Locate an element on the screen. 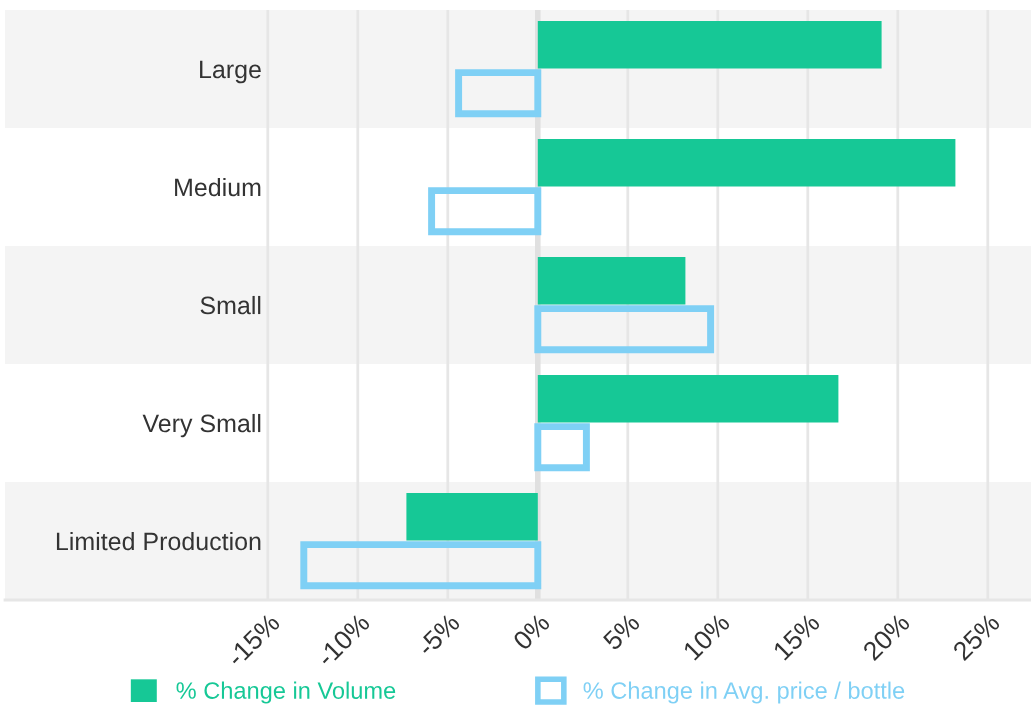 The width and height of the screenshot is (1031, 708). y-tick-label: Limited Production is located at coordinates (158, 541).